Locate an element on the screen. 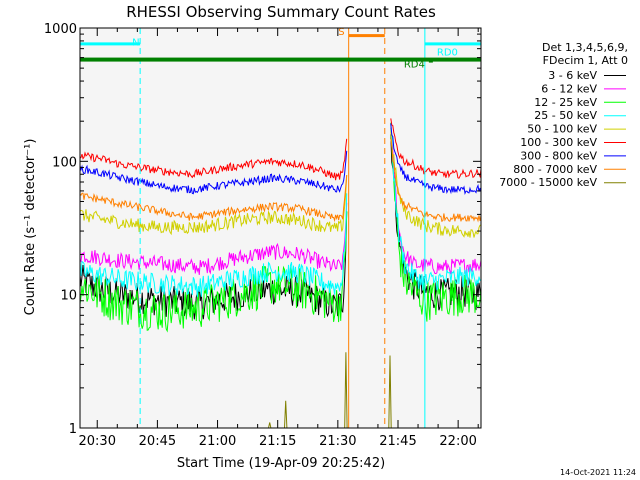 The width and height of the screenshot is (640, 480). sunlight-bar is located at coordinates (366, 36).